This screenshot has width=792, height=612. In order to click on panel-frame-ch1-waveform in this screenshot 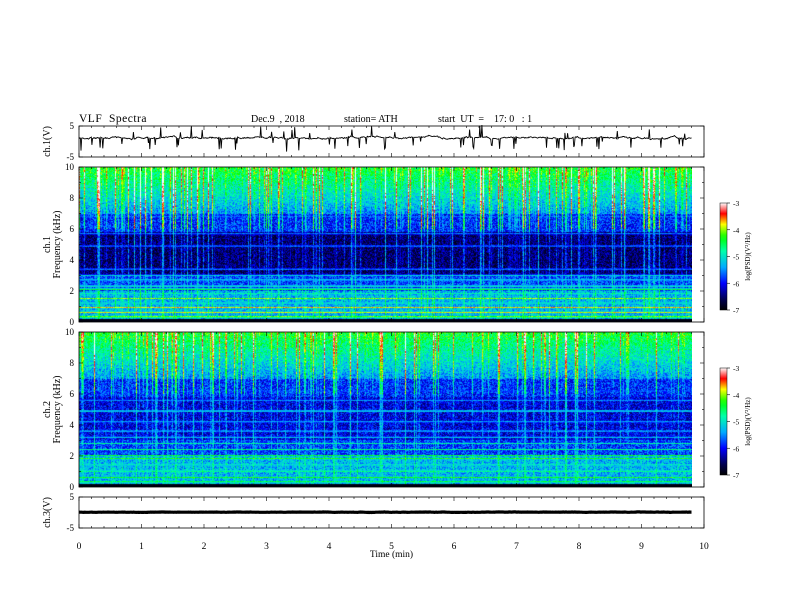, I will do `click(391, 141)`.